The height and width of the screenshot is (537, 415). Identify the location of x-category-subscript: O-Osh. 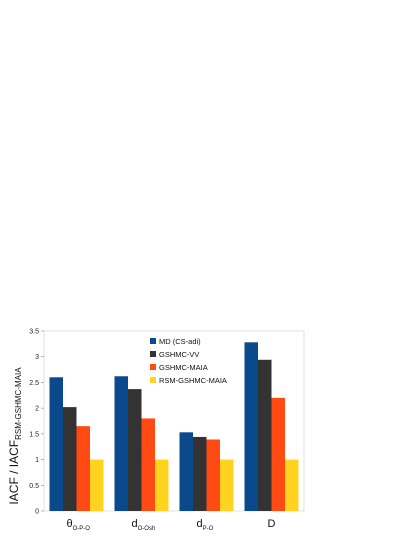
(147, 529).